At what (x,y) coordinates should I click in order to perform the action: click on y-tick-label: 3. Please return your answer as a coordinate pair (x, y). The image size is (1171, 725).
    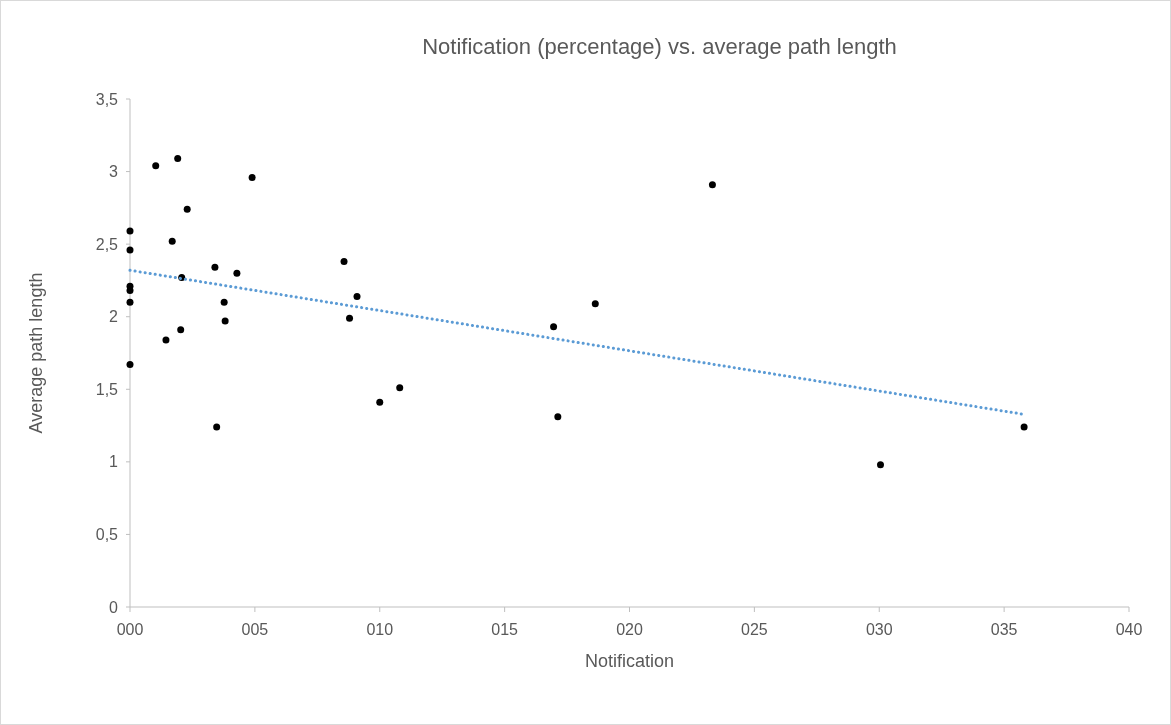
    Looking at the image, I should click on (114, 172).